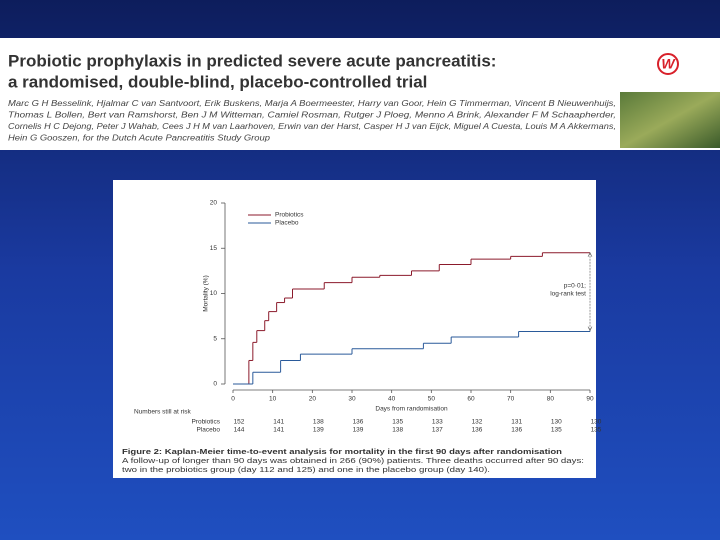 The image size is (720, 545). What do you see at coordinates (215, 384) in the screenshot?
I see `y-tick-label: 0` at bounding box center [215, 384].